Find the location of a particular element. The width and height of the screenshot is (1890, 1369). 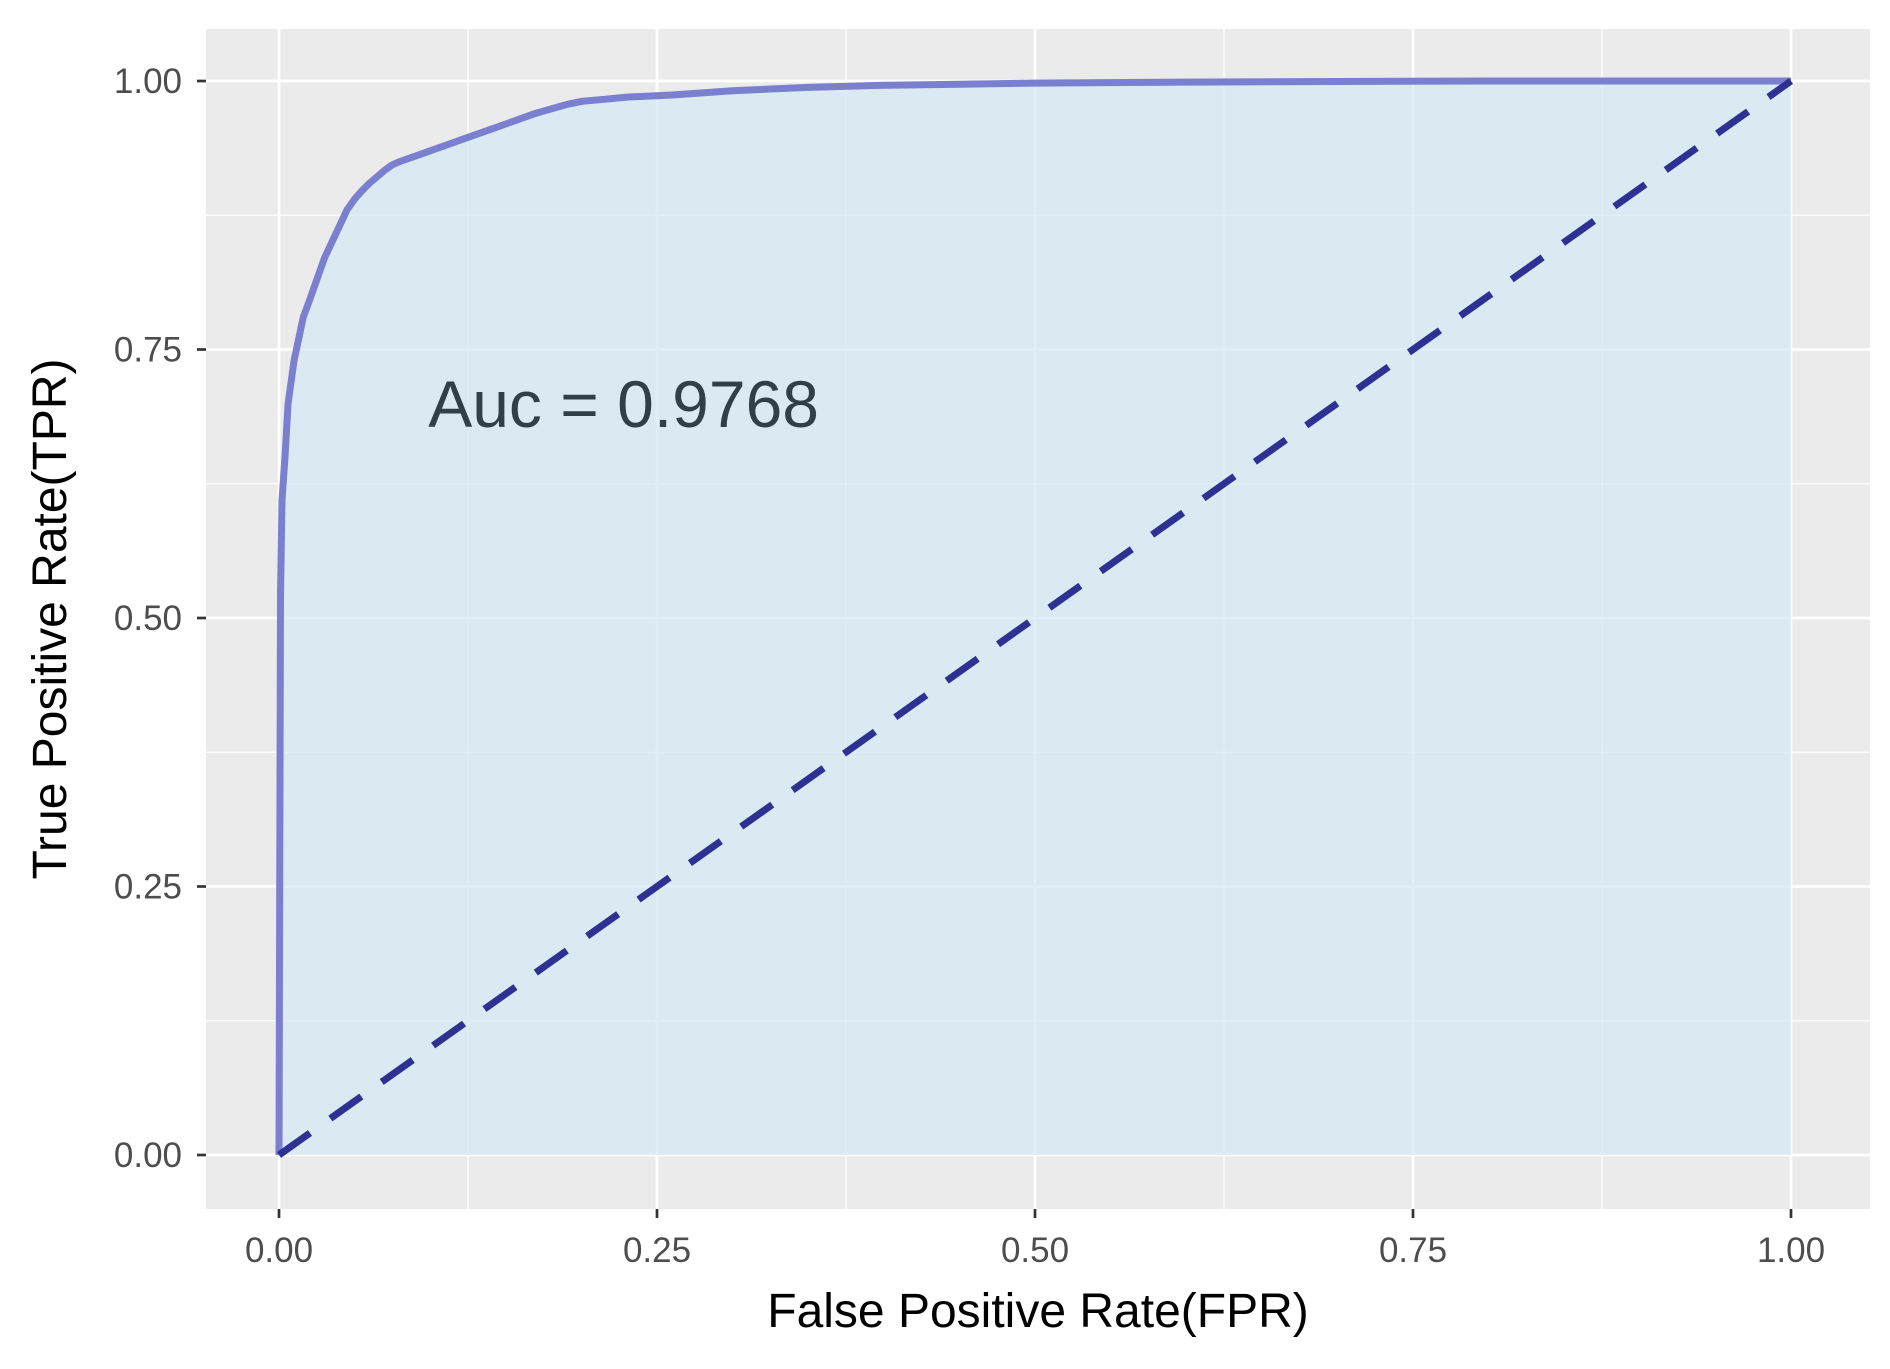

x-axis-ticks: 0.00 0.25 0.50 0.75 1.00 is located at coordinates (1035, 1239).